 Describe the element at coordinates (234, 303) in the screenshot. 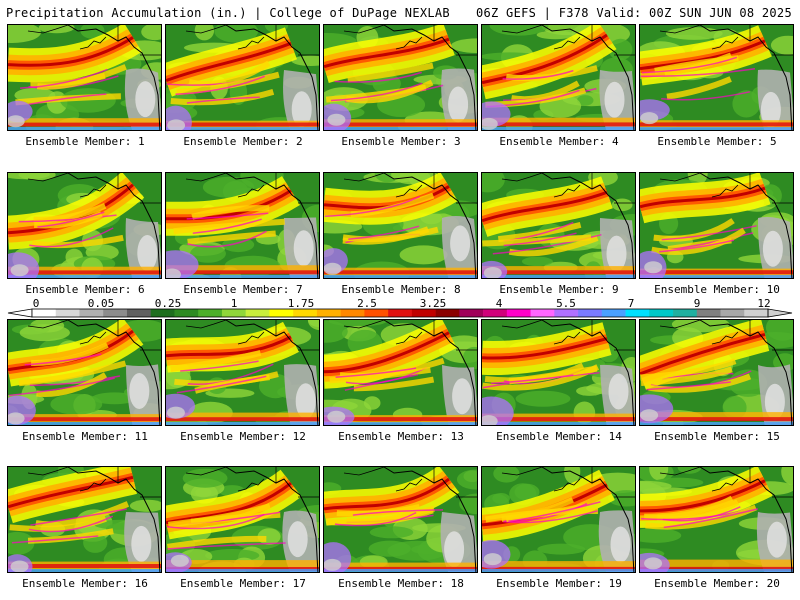

I see `colorbar-tick-label: 1` at that location.